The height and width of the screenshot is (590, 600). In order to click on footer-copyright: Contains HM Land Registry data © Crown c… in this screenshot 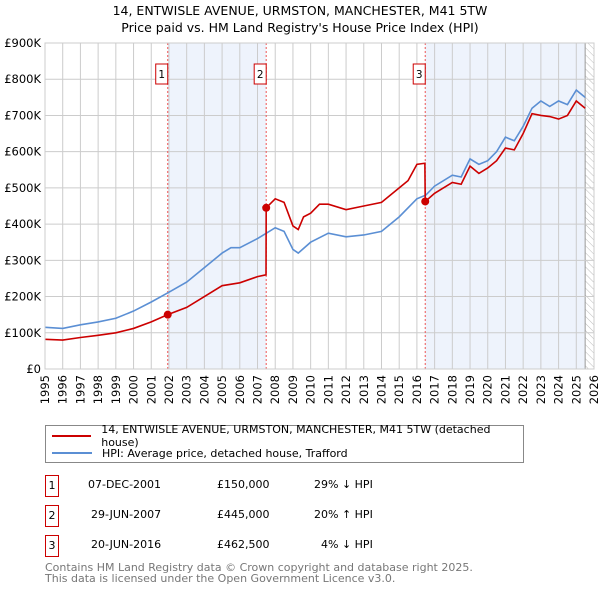, I will do `click(259, 567)`.